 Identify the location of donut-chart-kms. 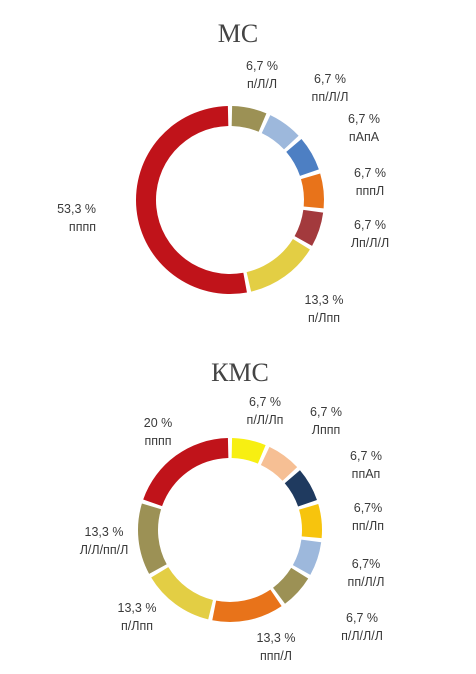
(230, 530).